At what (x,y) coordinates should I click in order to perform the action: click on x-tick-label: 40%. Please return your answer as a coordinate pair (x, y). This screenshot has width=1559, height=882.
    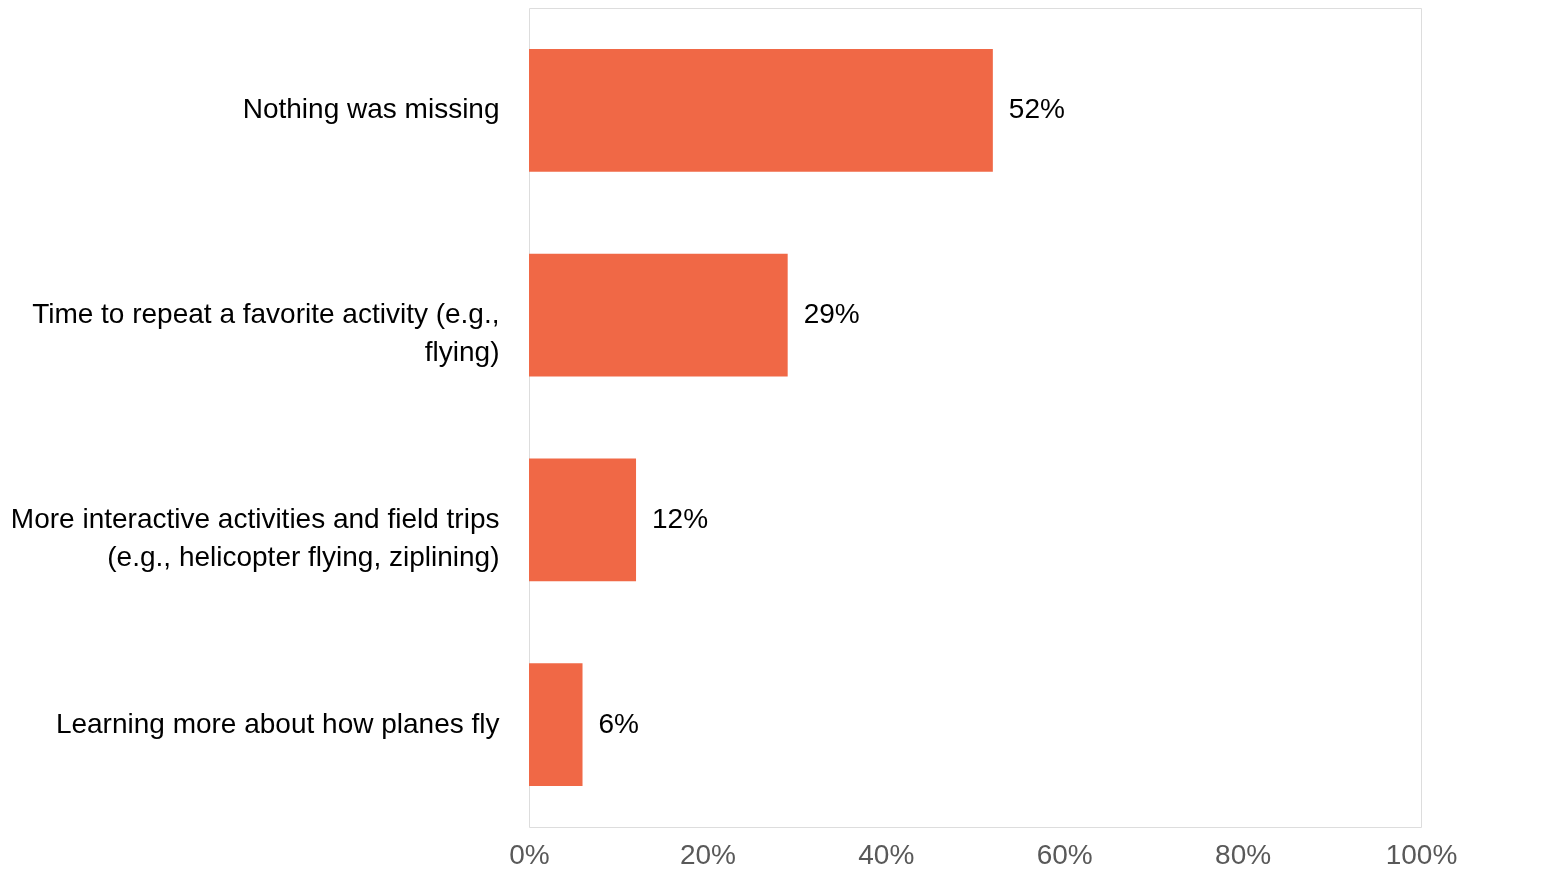
    Looking at the image, I should click on (886, 854).